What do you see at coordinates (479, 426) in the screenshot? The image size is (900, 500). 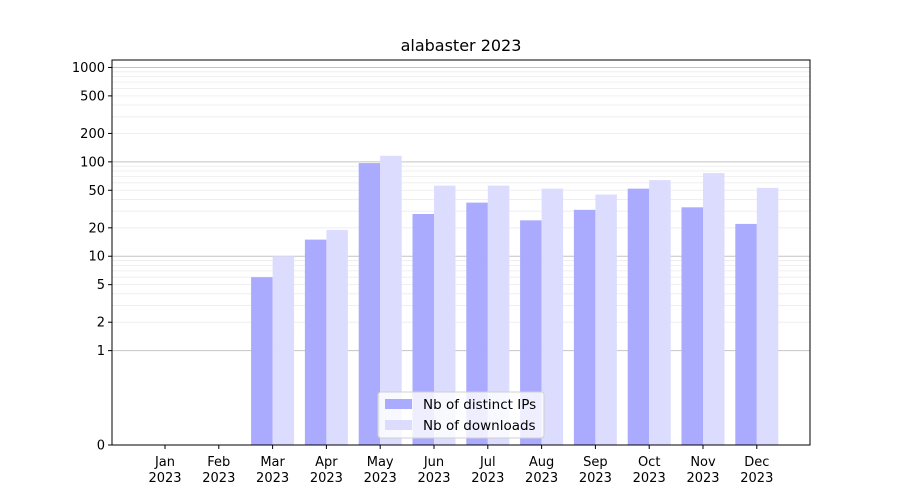 I see `legend-label: Nb of downloads` at bounding box center [479, 426].